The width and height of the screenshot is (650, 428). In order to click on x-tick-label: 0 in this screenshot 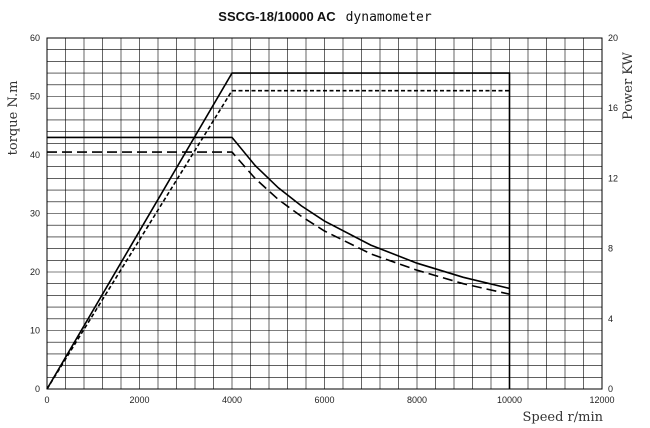, I will do `click(46, 400)`.